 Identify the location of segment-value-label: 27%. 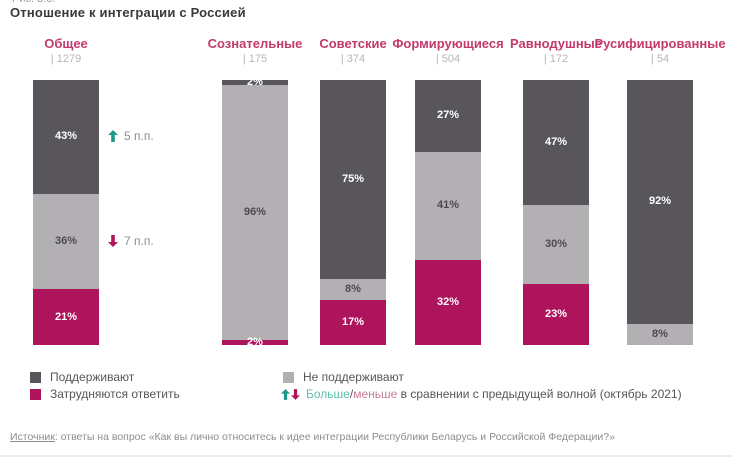
(448, 115).